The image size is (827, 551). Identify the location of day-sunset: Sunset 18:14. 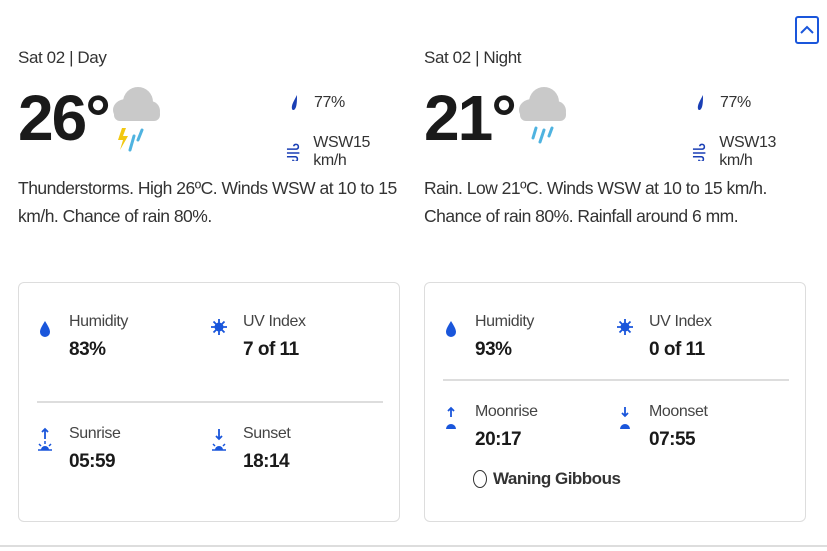
(286, 455).